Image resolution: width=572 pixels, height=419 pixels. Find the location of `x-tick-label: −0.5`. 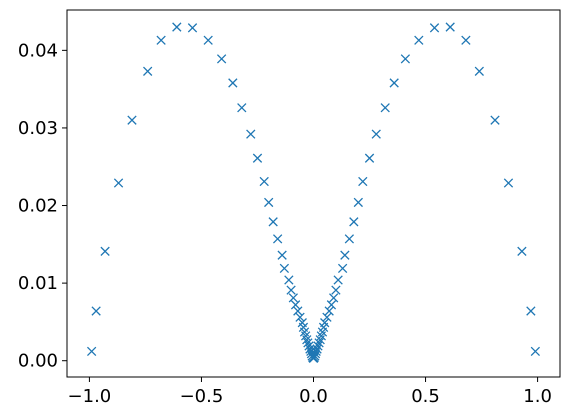

x-tick-label: −0.5 is located at coordinates (202, 396).